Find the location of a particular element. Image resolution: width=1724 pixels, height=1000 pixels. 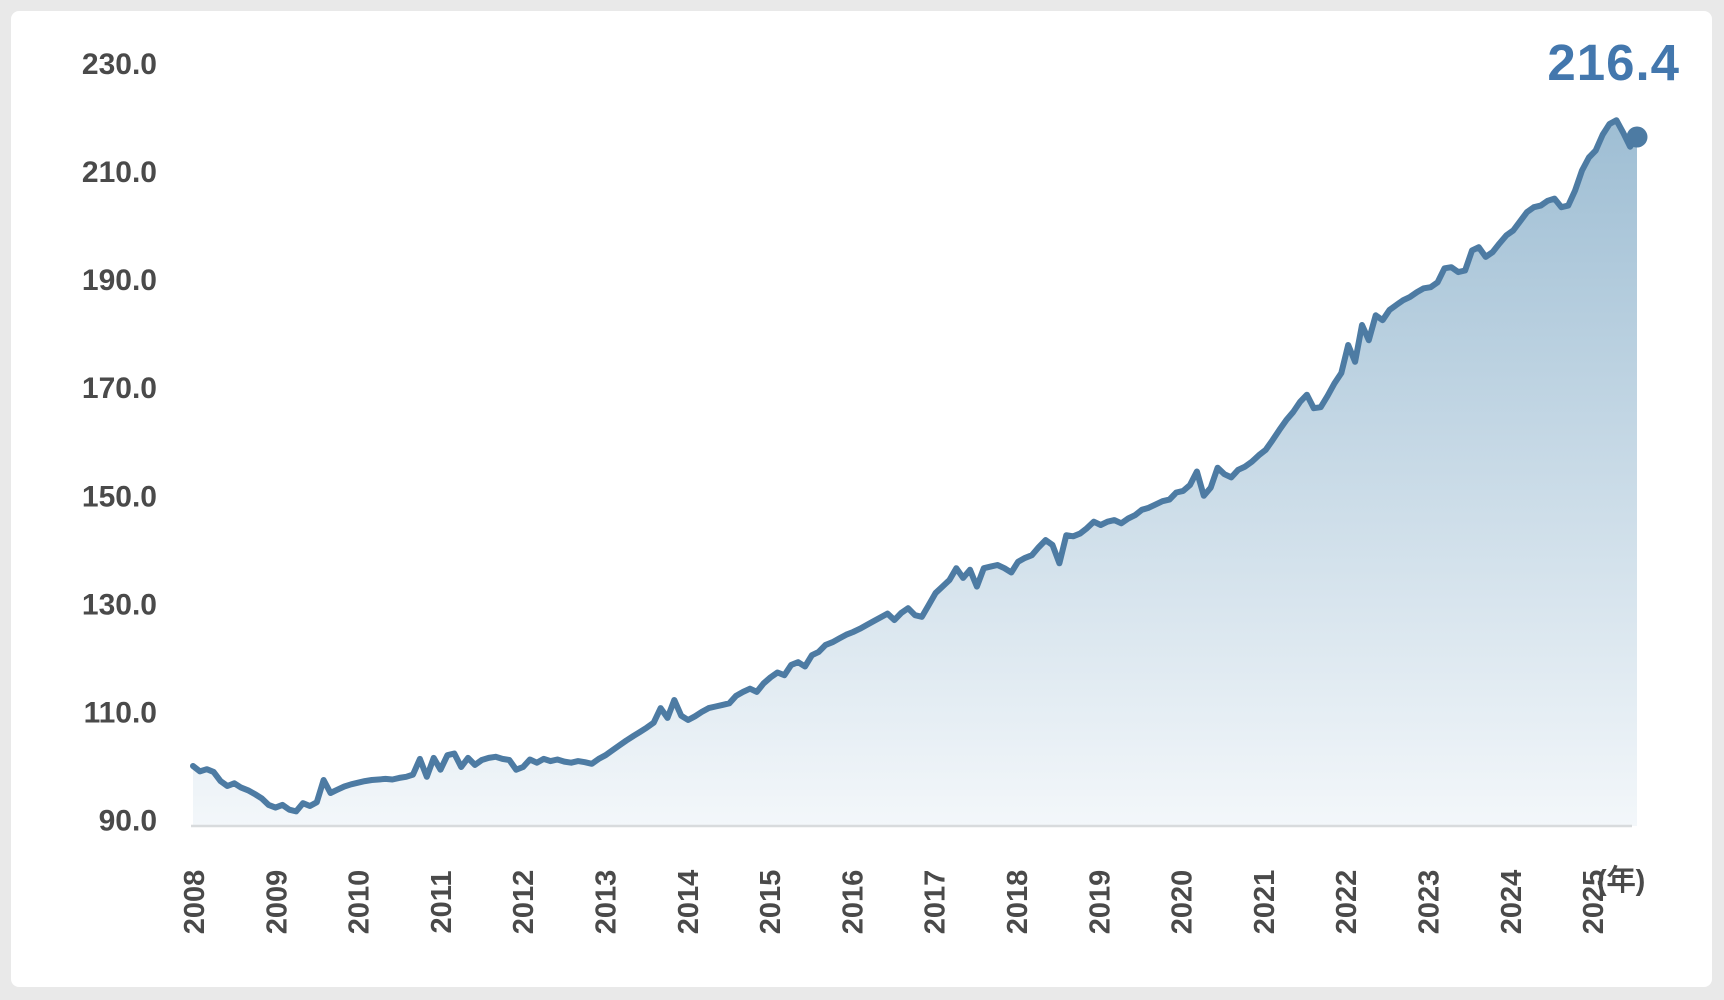

last-point-marker is located at coordinates (1637, 137).